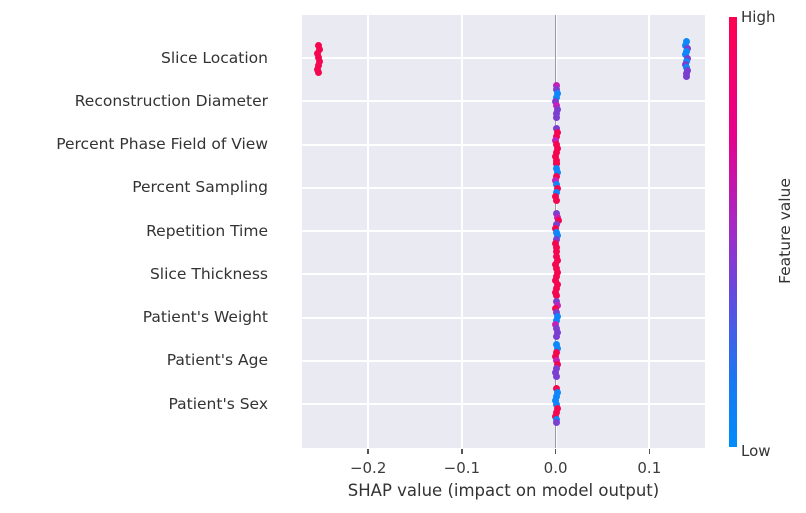 The height and width of the screenshot is (513, 806). I want to click on colorbar-axis-label: Feature value, so click(785, 231).